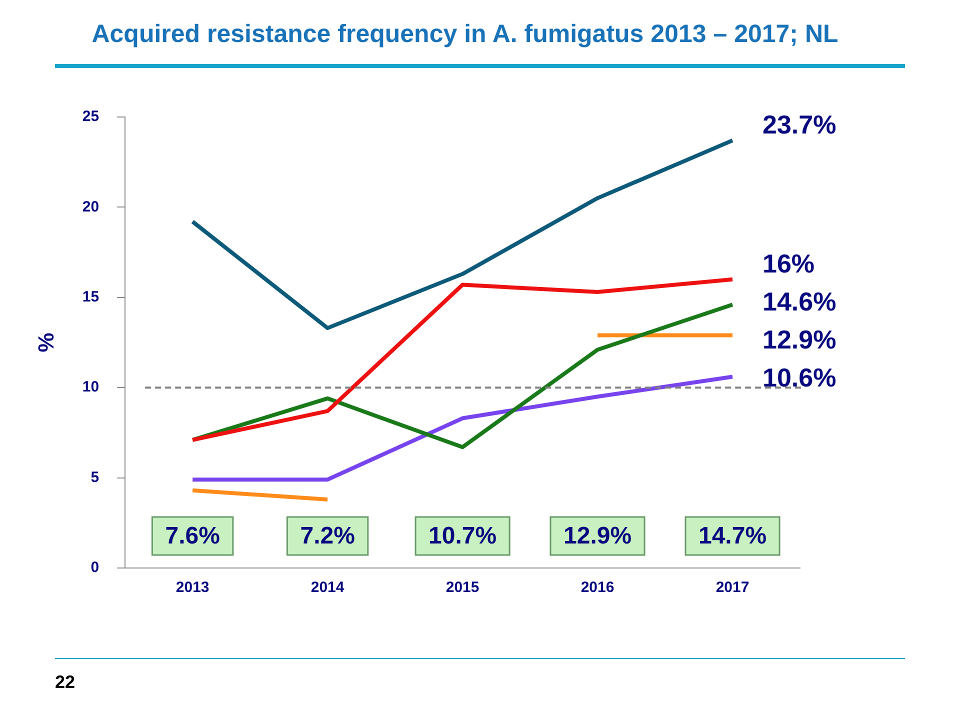 This screenshot has height=721, width=958. Describe the element at coordinates (91, 387) in the screenshot. I see `y-tick-label: 10` at that location.